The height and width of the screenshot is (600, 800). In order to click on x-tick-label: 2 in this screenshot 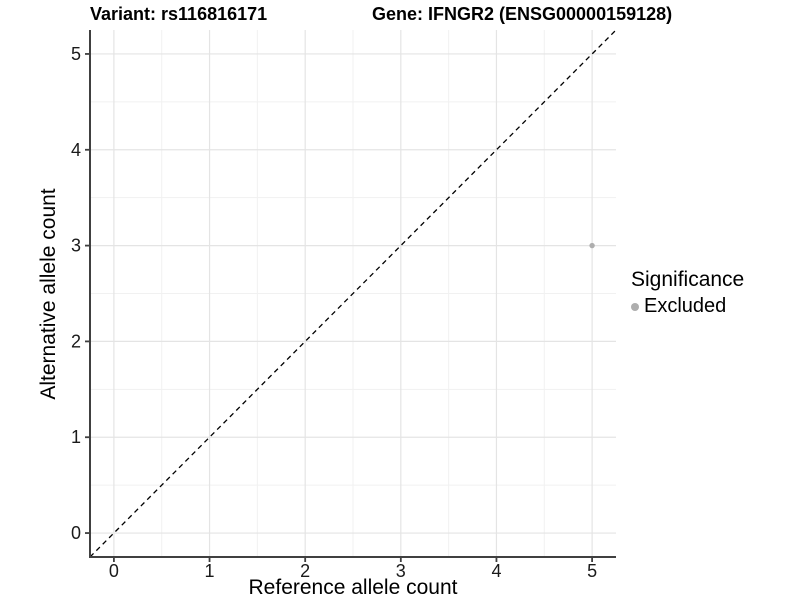, I will do `click(305, 571)`.